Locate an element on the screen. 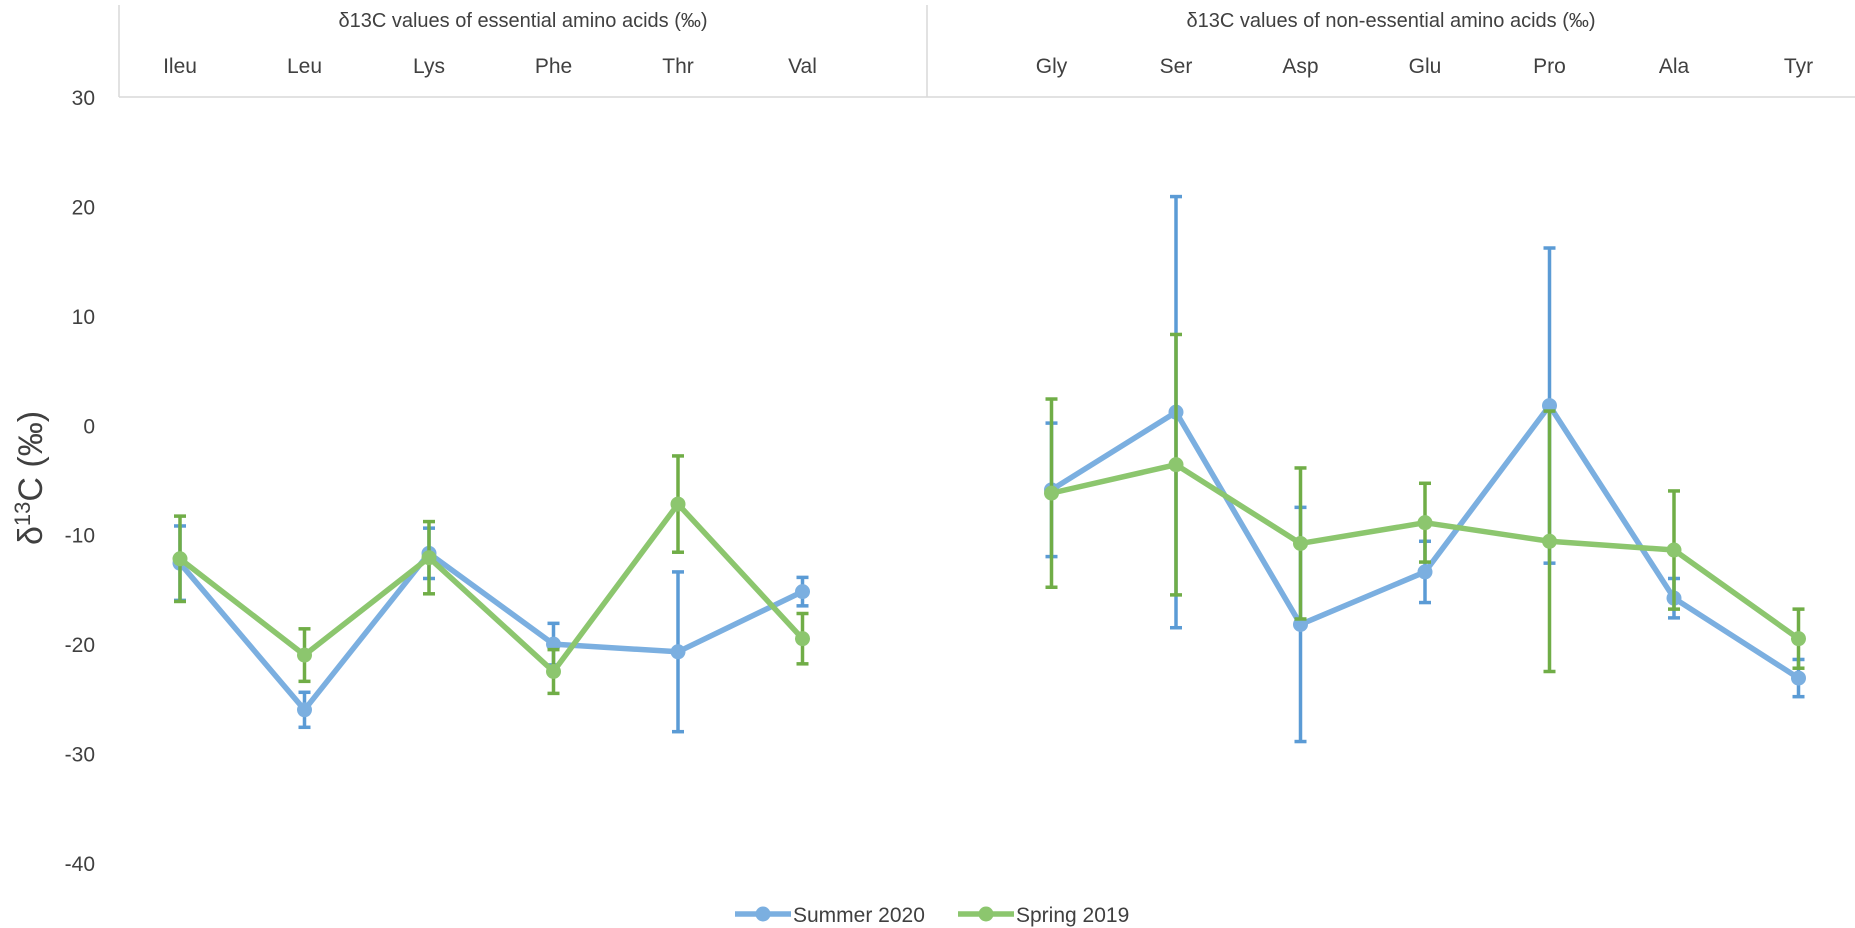 The width and height of the screenshot is (1855, 928). category-label: Leu is located at coordinates (304, 66).